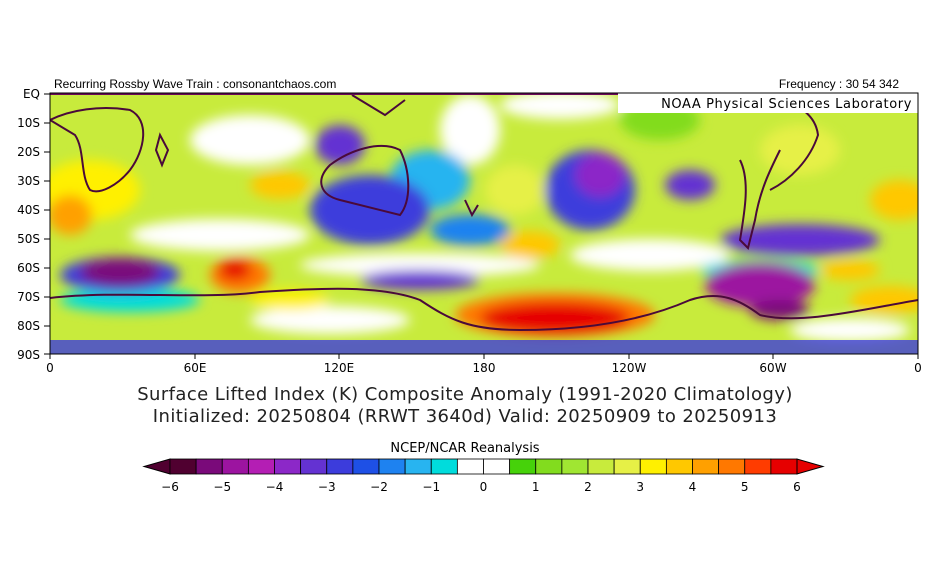 The image size is (930, 580). I want to click on colorbar-tick-label: 3, so click(640, 487).